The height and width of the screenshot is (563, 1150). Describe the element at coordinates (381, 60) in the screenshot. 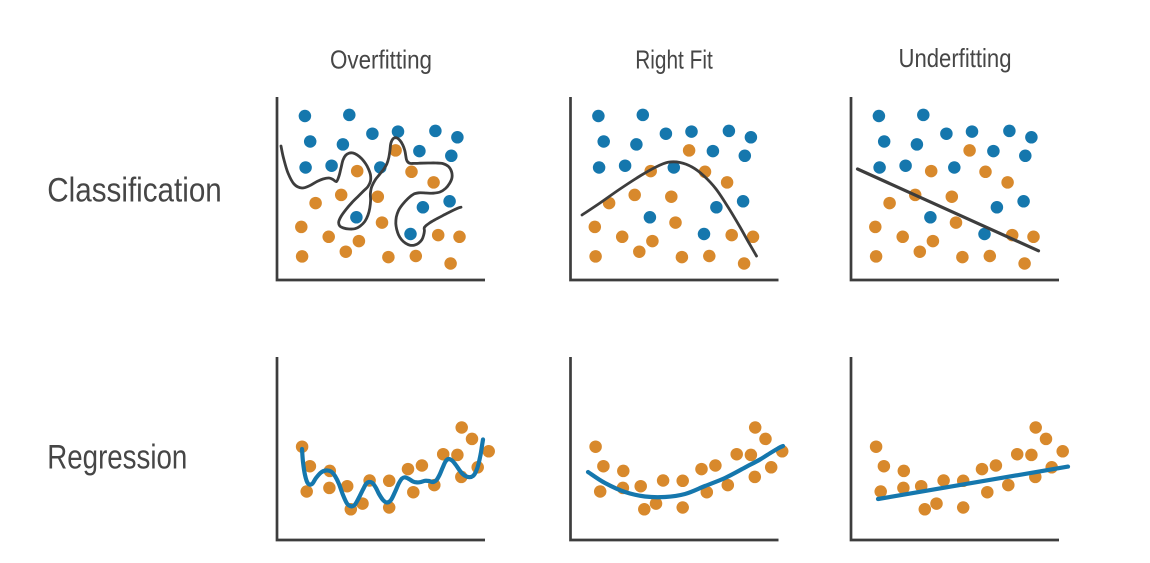

I see `svg-text: Overfitting` at that location.